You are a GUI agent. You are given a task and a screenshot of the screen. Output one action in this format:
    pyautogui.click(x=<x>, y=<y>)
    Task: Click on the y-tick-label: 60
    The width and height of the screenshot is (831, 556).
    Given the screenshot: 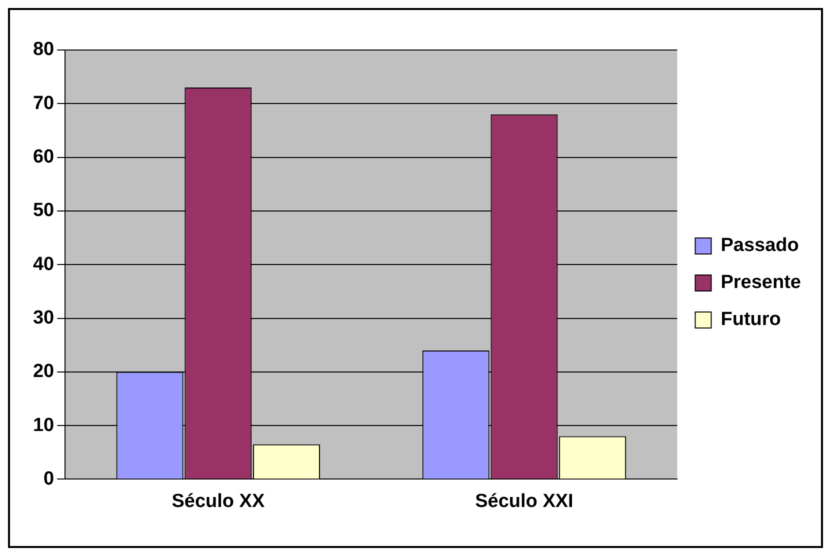 What is the action you would take?
    pyautogui.click(x=43, y=157)
    